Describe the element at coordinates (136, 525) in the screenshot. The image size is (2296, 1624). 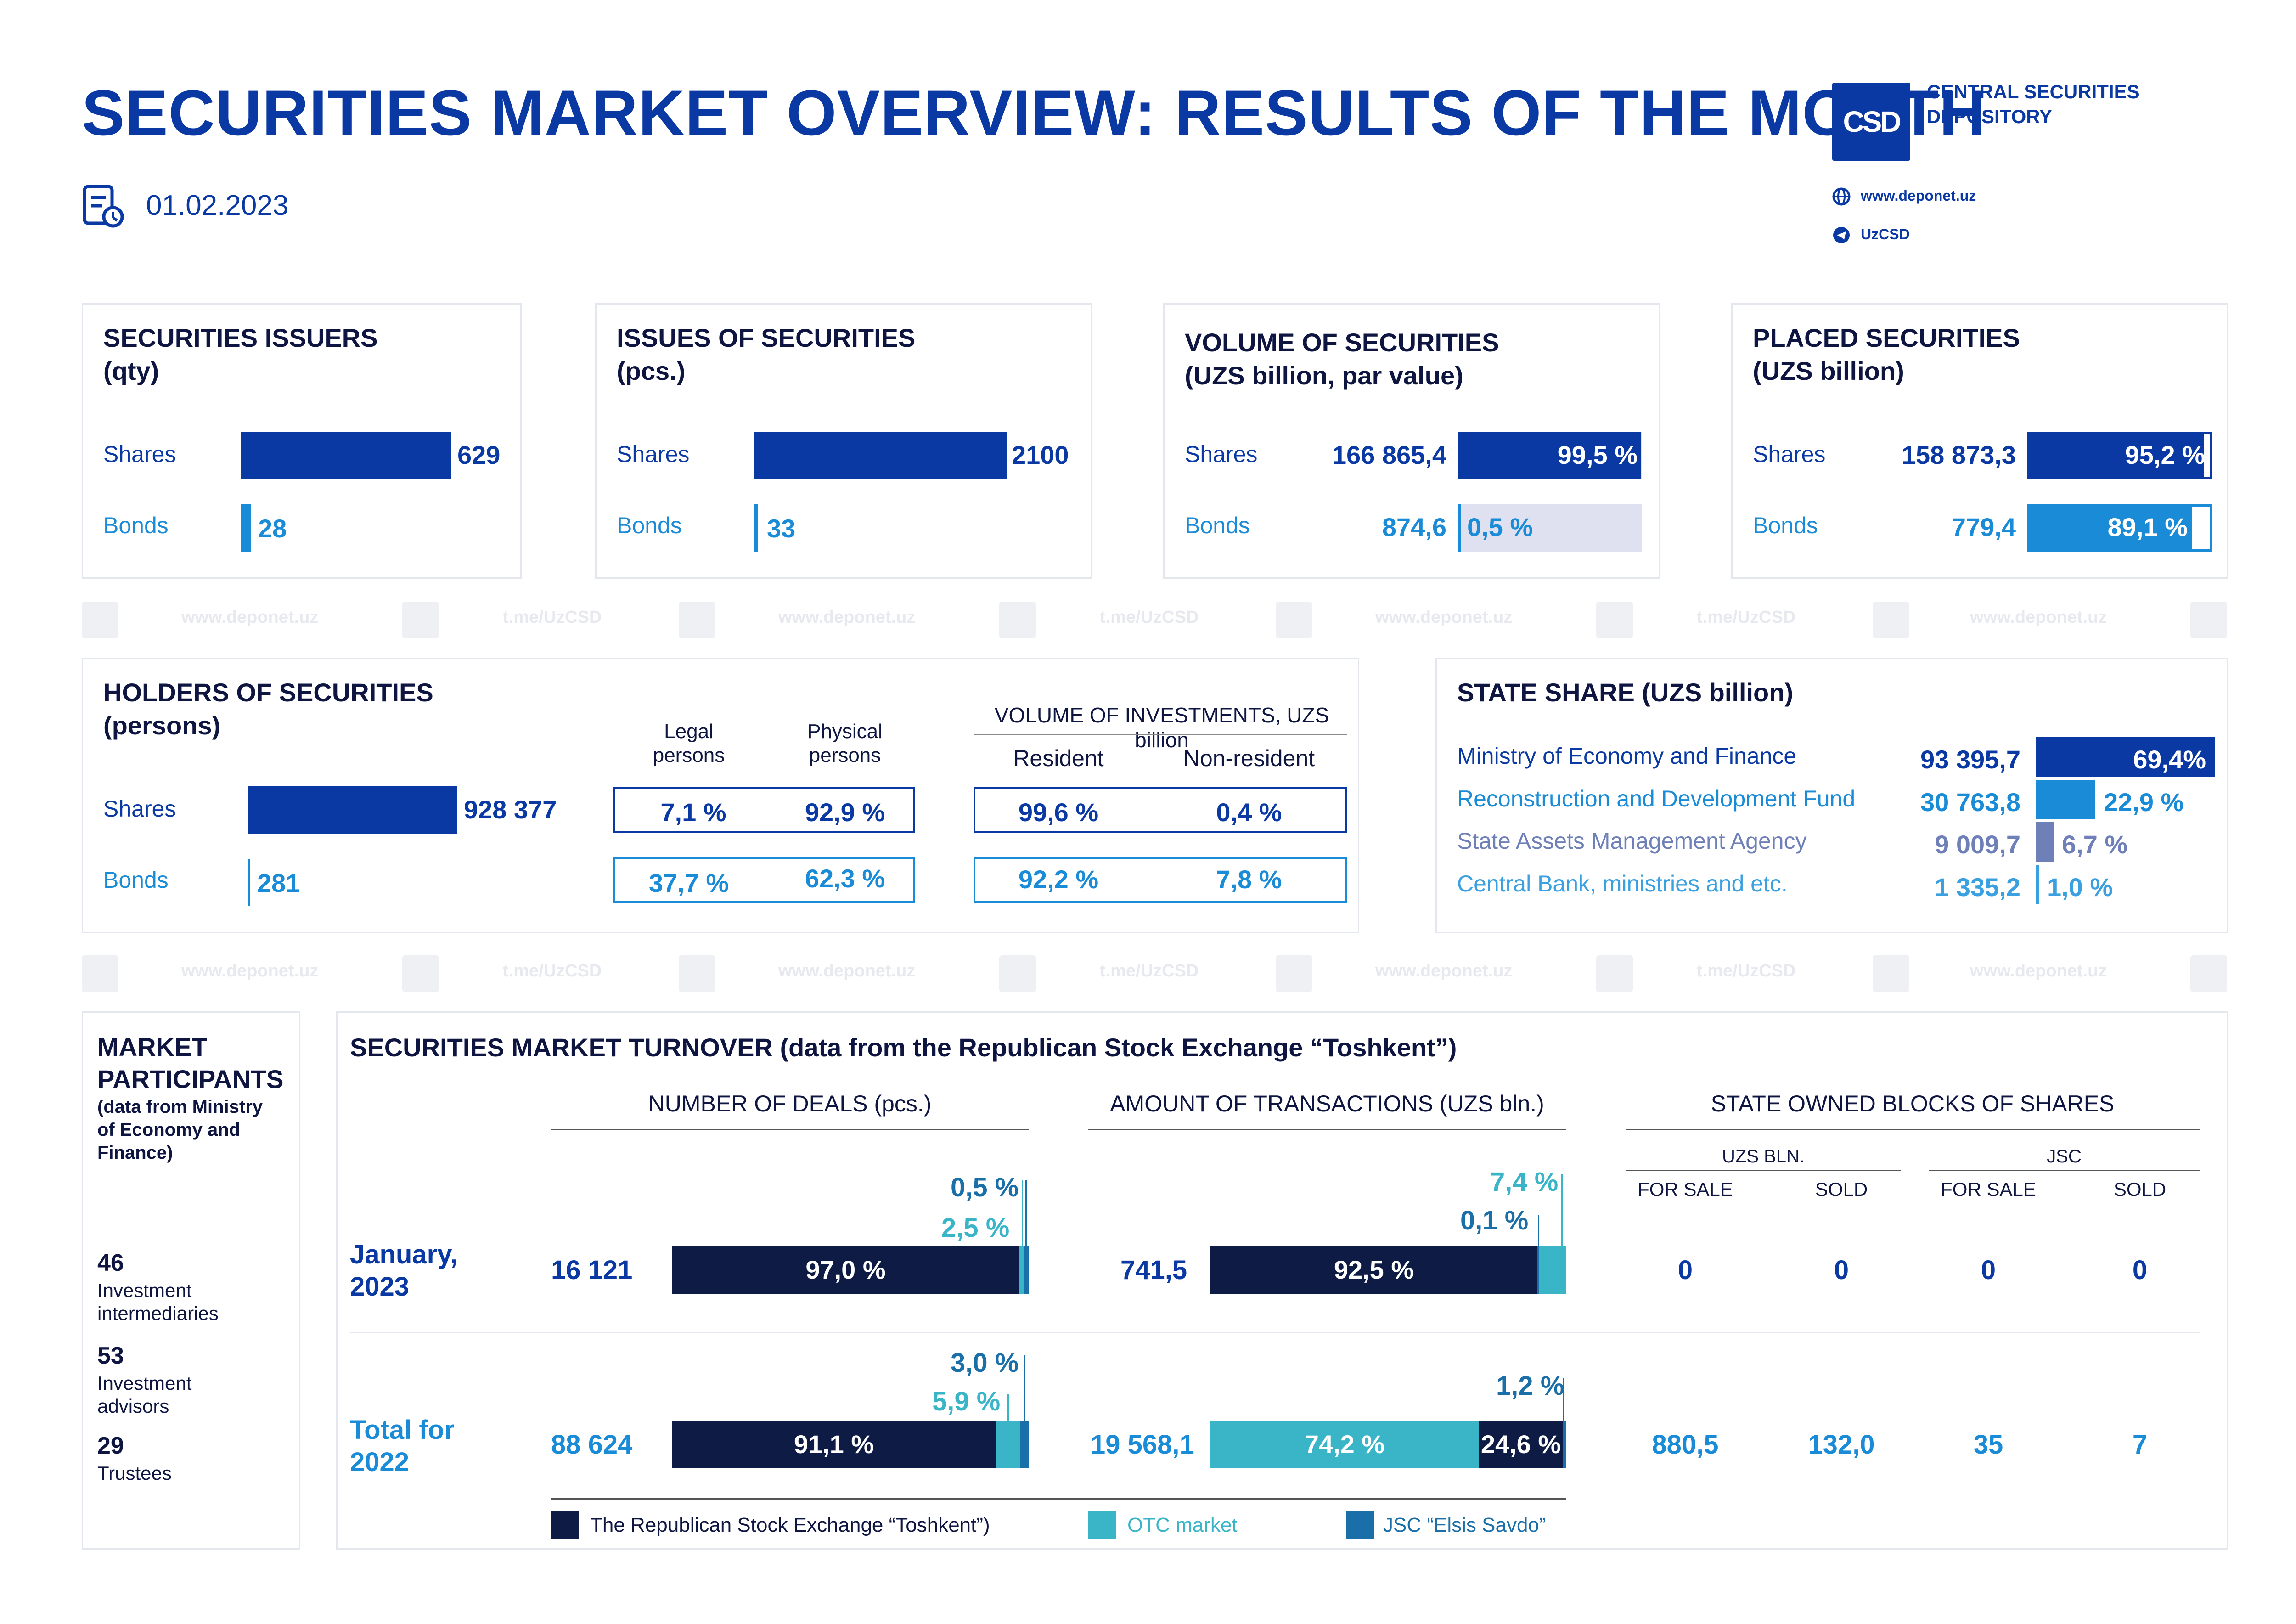
I see `issuers-bonds-label: Bonds` at that location.